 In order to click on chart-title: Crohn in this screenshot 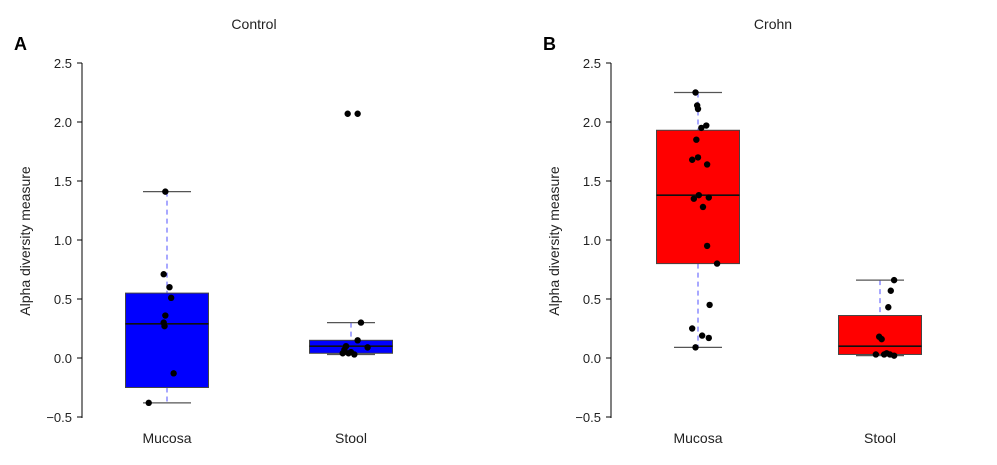, I will do `click(773, 24)`.